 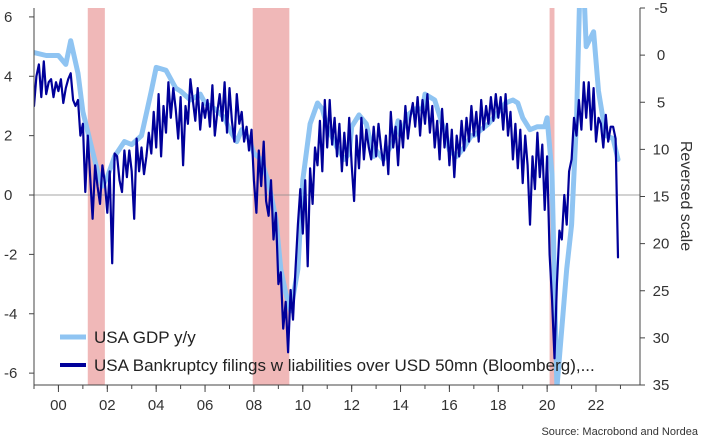 I want to click on x-tick-label: 04, so click(x=156, y=405).